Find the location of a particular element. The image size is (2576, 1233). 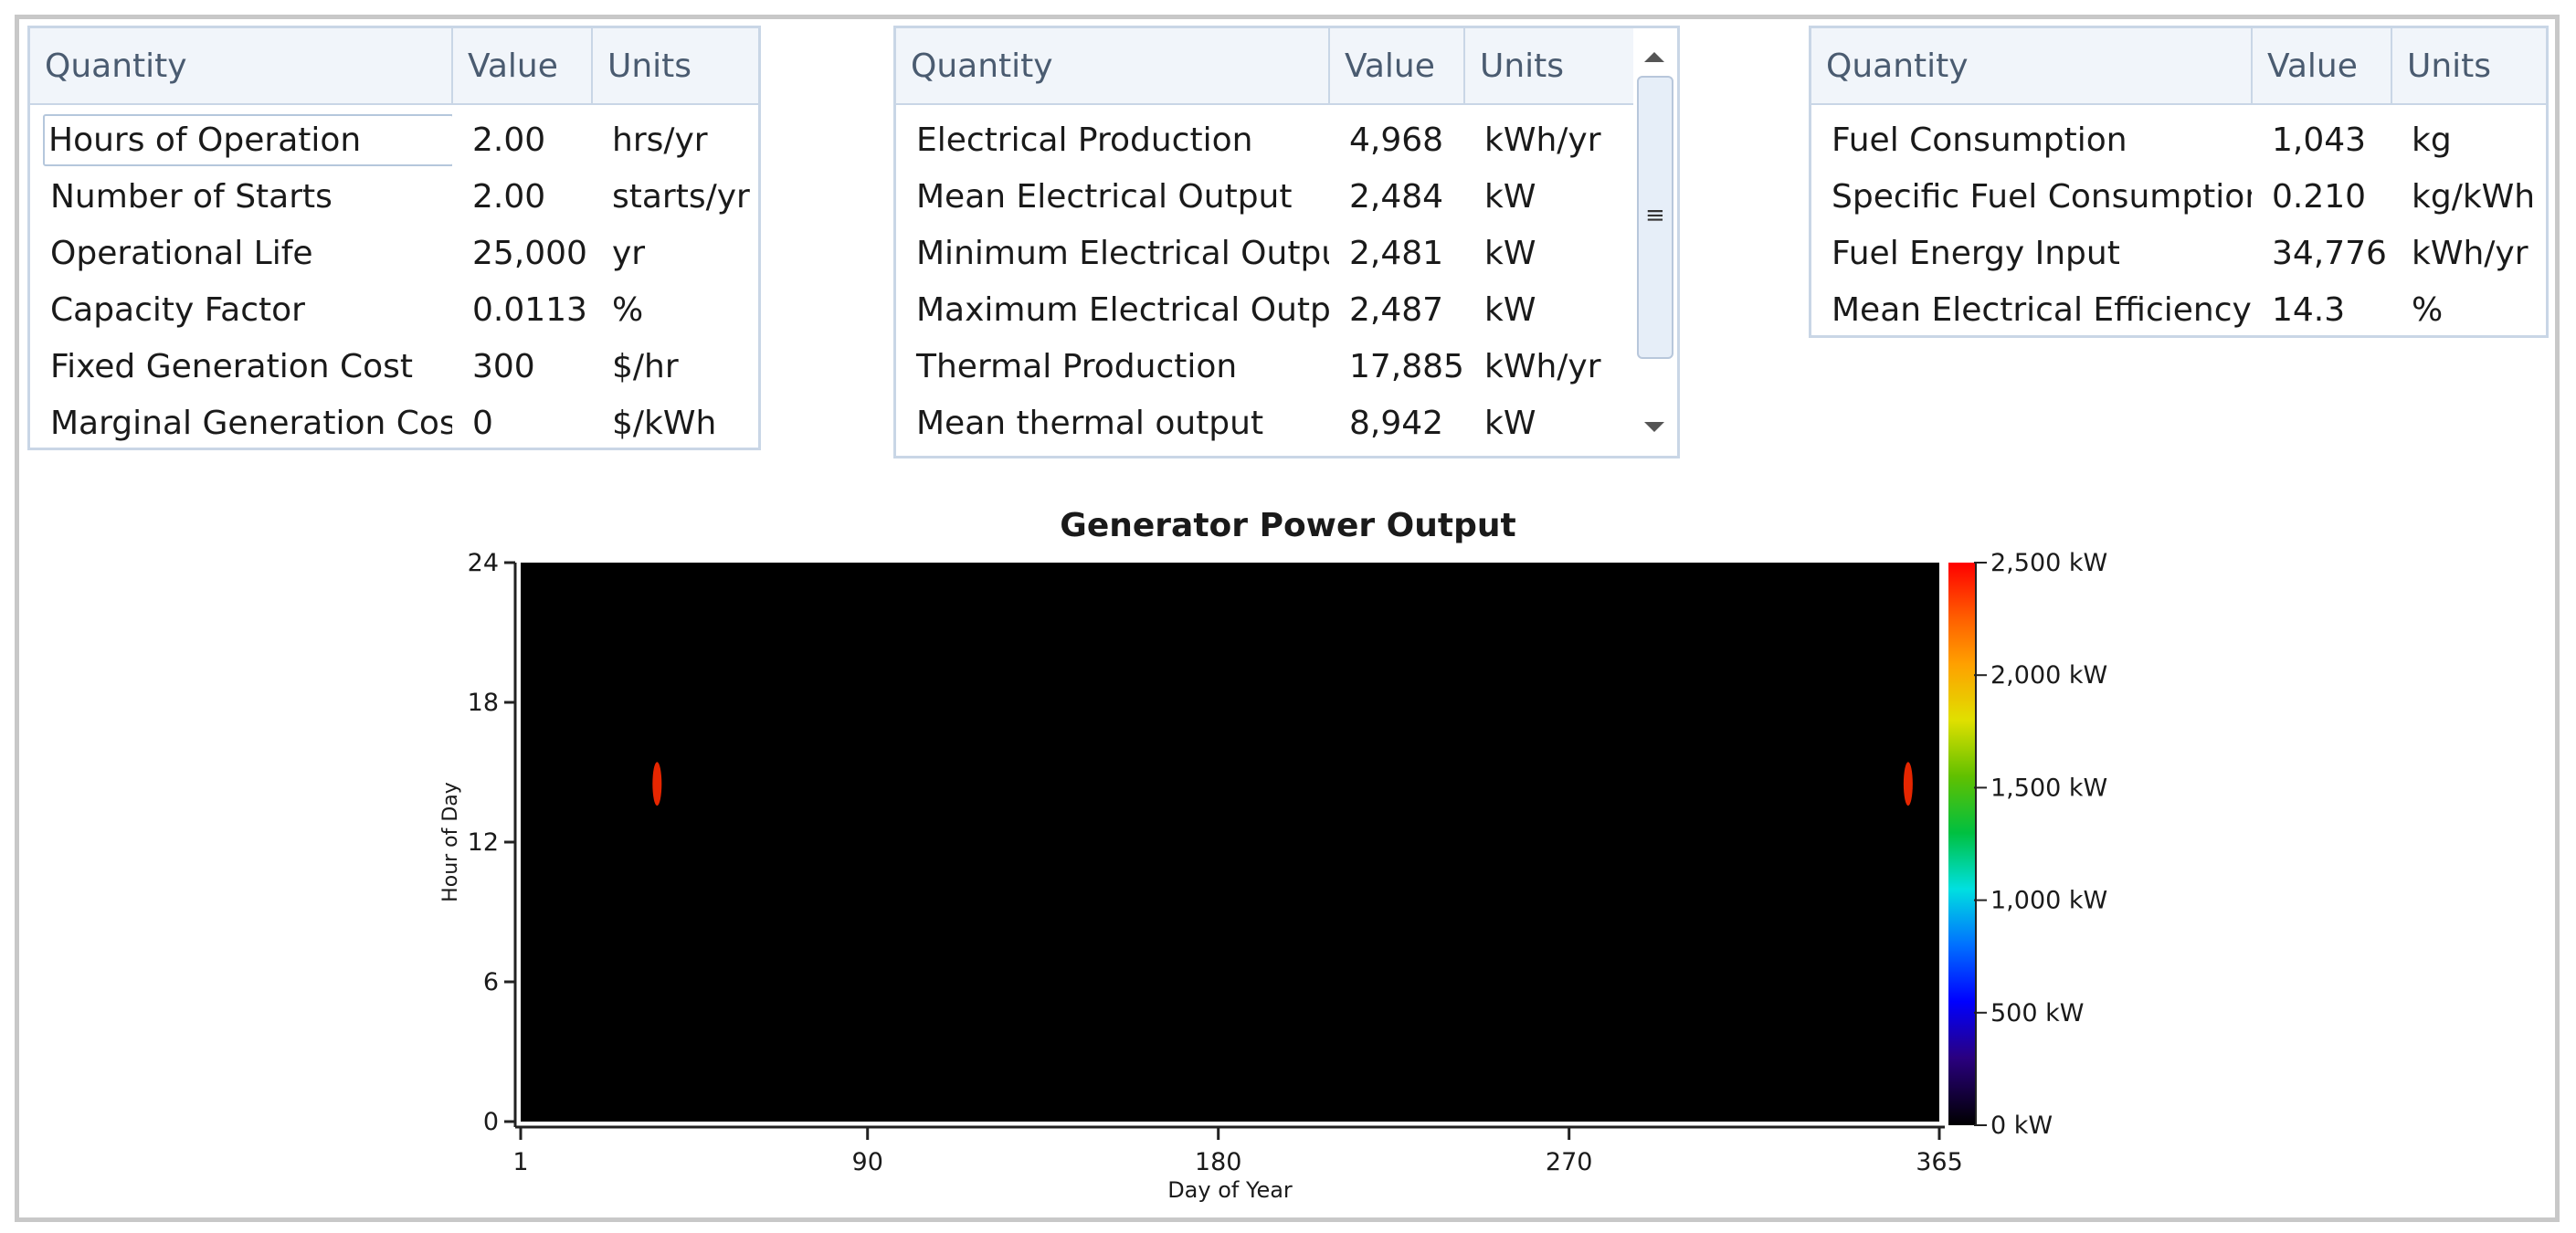

cell-quantity: Operational Life is located at coordinates (181, 253).